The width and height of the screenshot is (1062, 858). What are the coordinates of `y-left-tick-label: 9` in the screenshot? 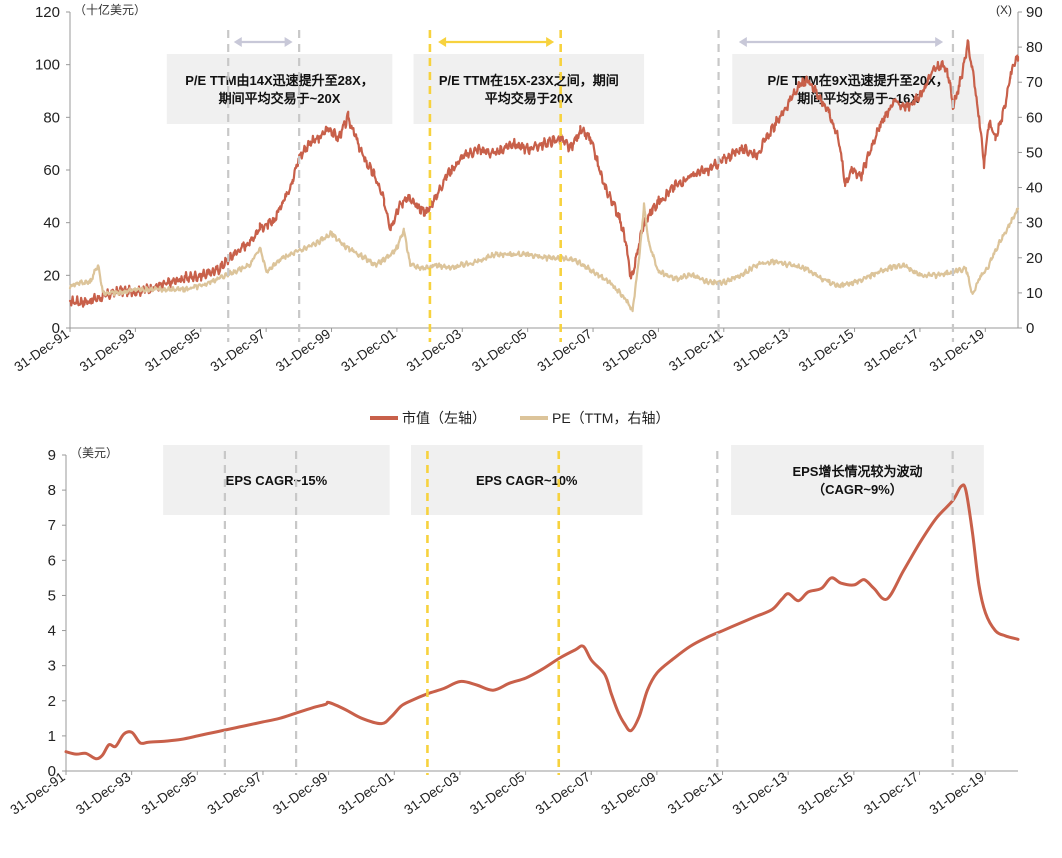 It's located at (52, 455).